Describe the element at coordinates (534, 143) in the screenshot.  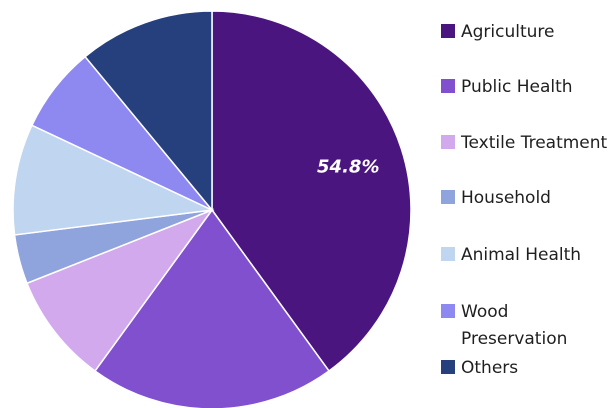
I see `legend-label: Textile Treatment` at that location.